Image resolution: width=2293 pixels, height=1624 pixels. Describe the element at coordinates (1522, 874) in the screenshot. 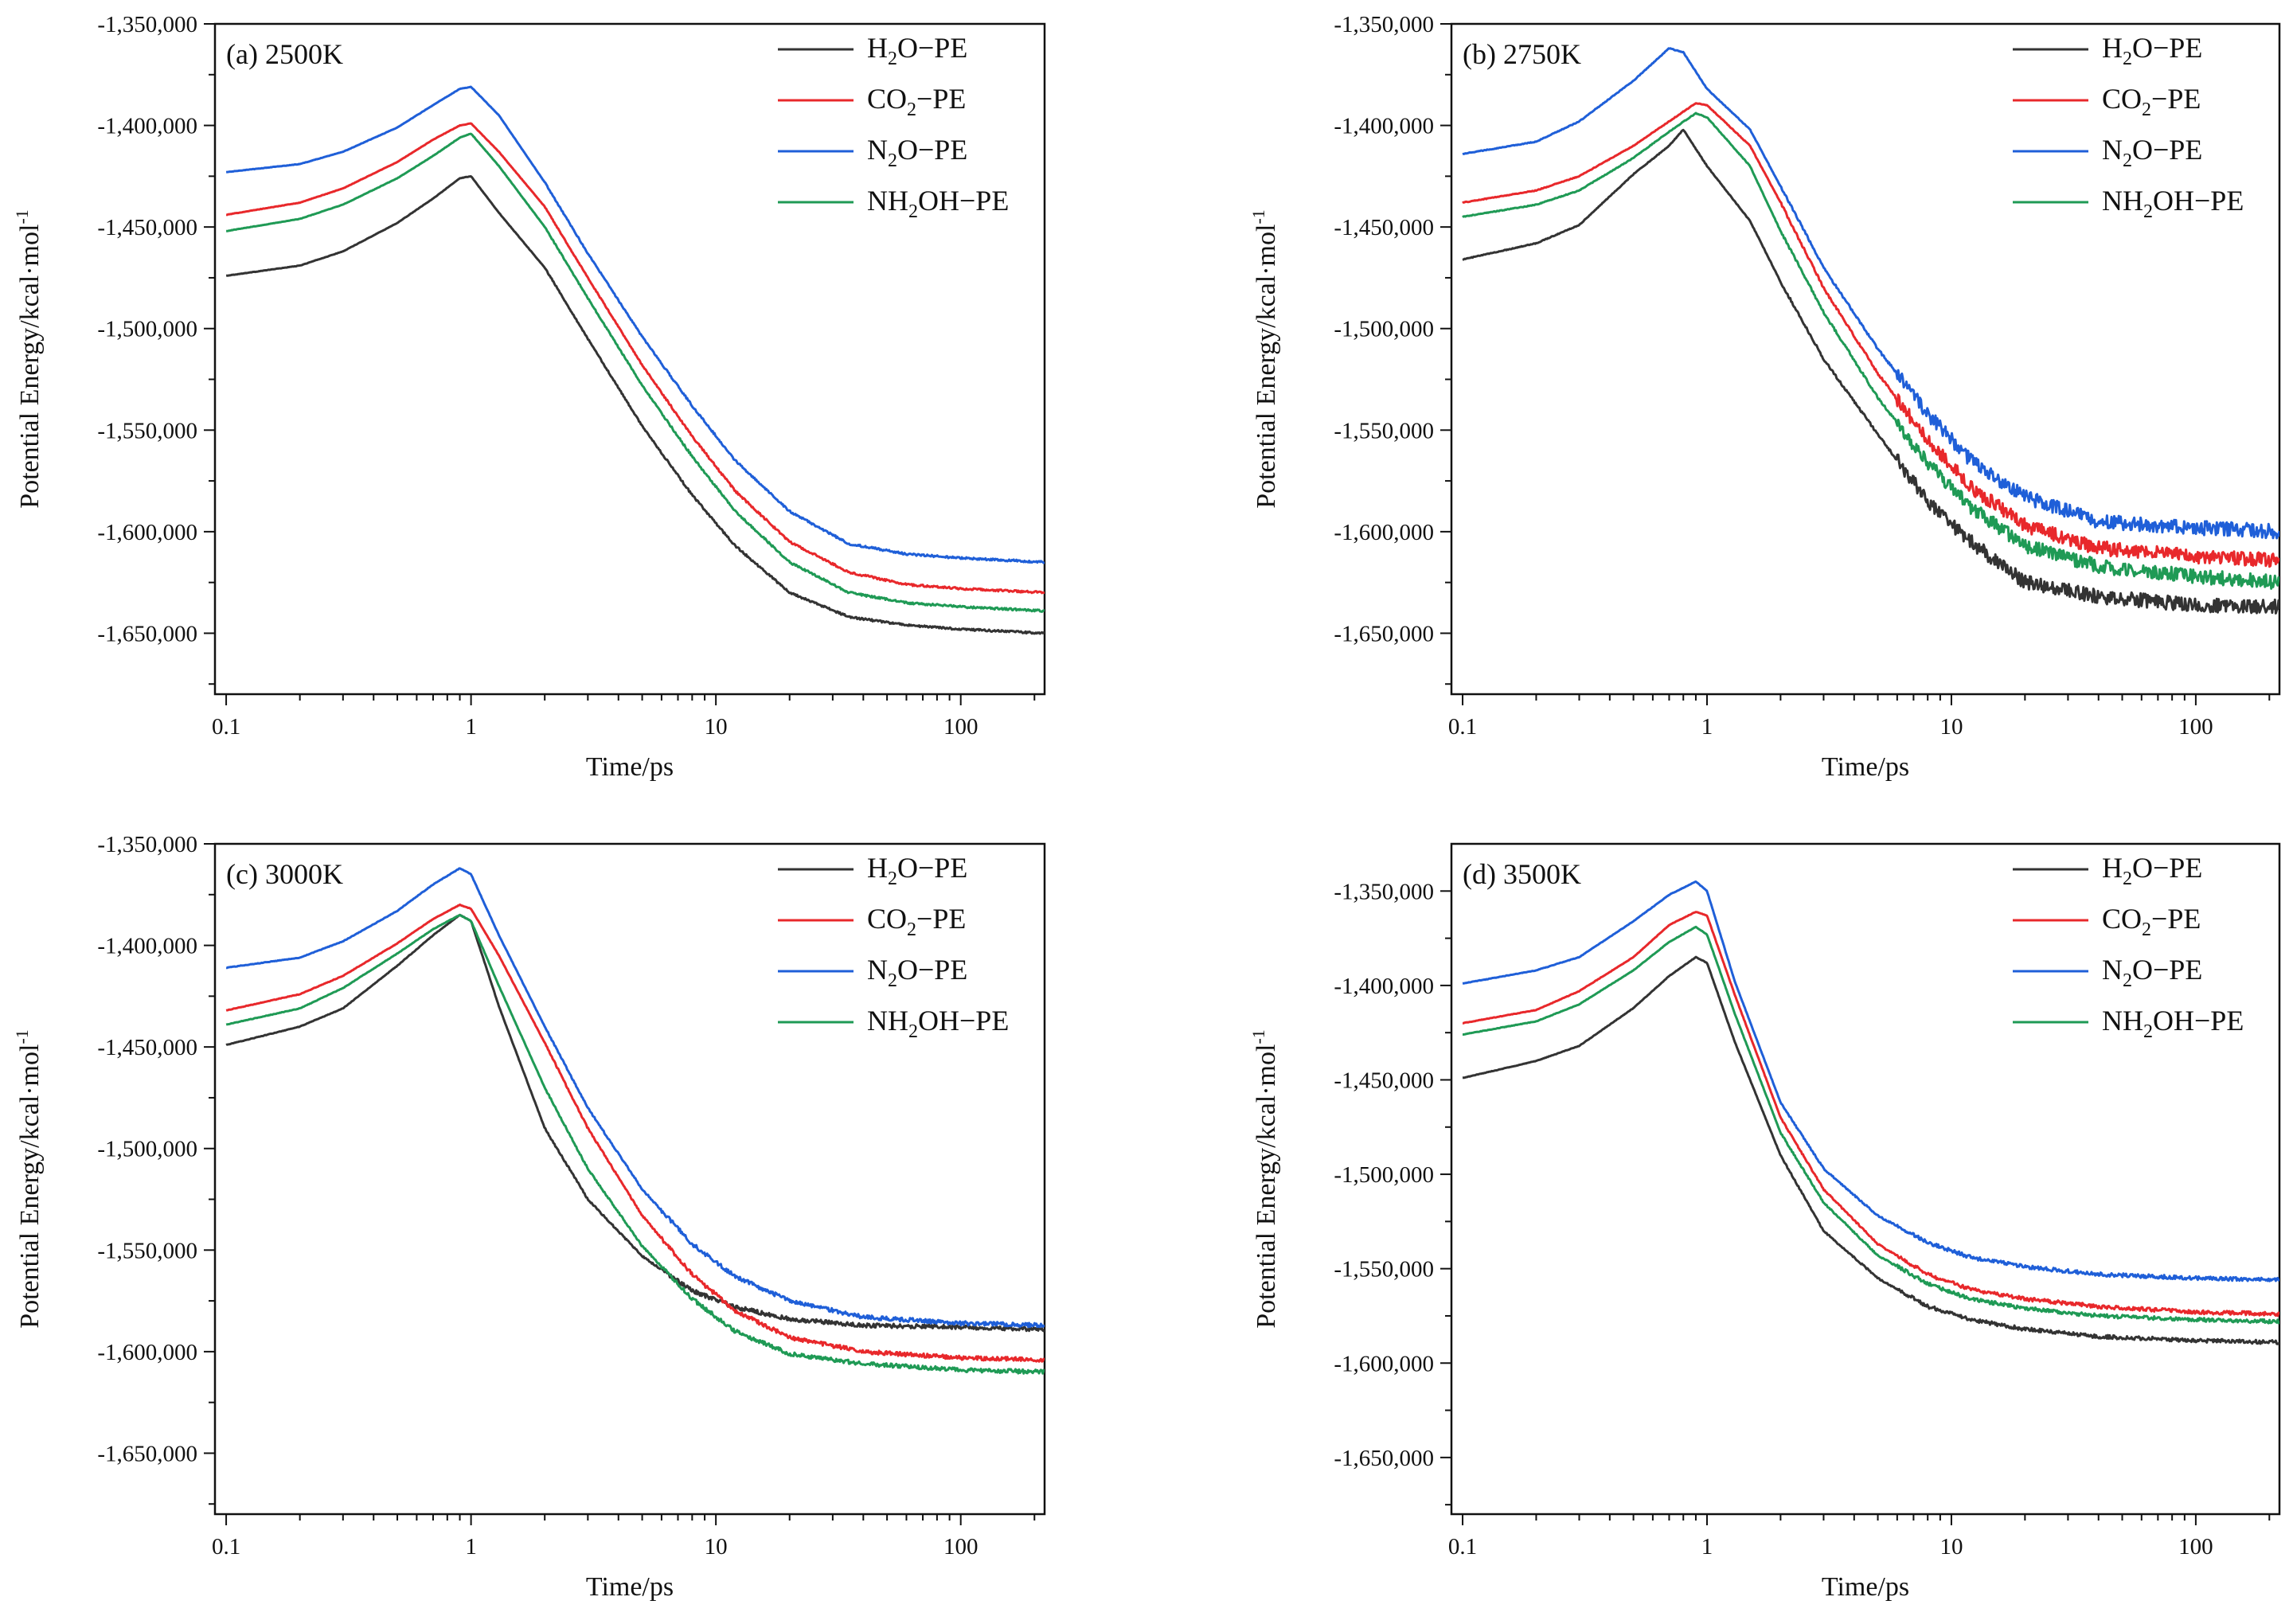

I see `panel-label: (d) 3500K` at that location.